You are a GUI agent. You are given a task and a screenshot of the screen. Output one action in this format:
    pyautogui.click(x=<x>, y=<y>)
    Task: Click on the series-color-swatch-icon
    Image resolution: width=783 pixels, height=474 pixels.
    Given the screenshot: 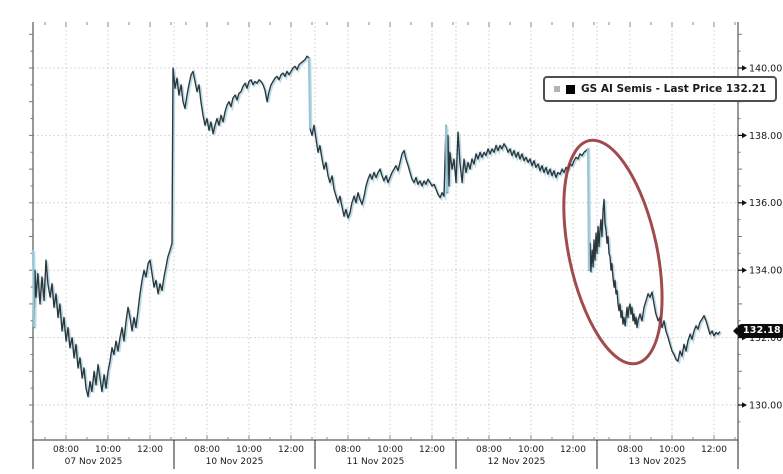 What is the action you would take?
    pyautogui.click(x=570, y=89)
    